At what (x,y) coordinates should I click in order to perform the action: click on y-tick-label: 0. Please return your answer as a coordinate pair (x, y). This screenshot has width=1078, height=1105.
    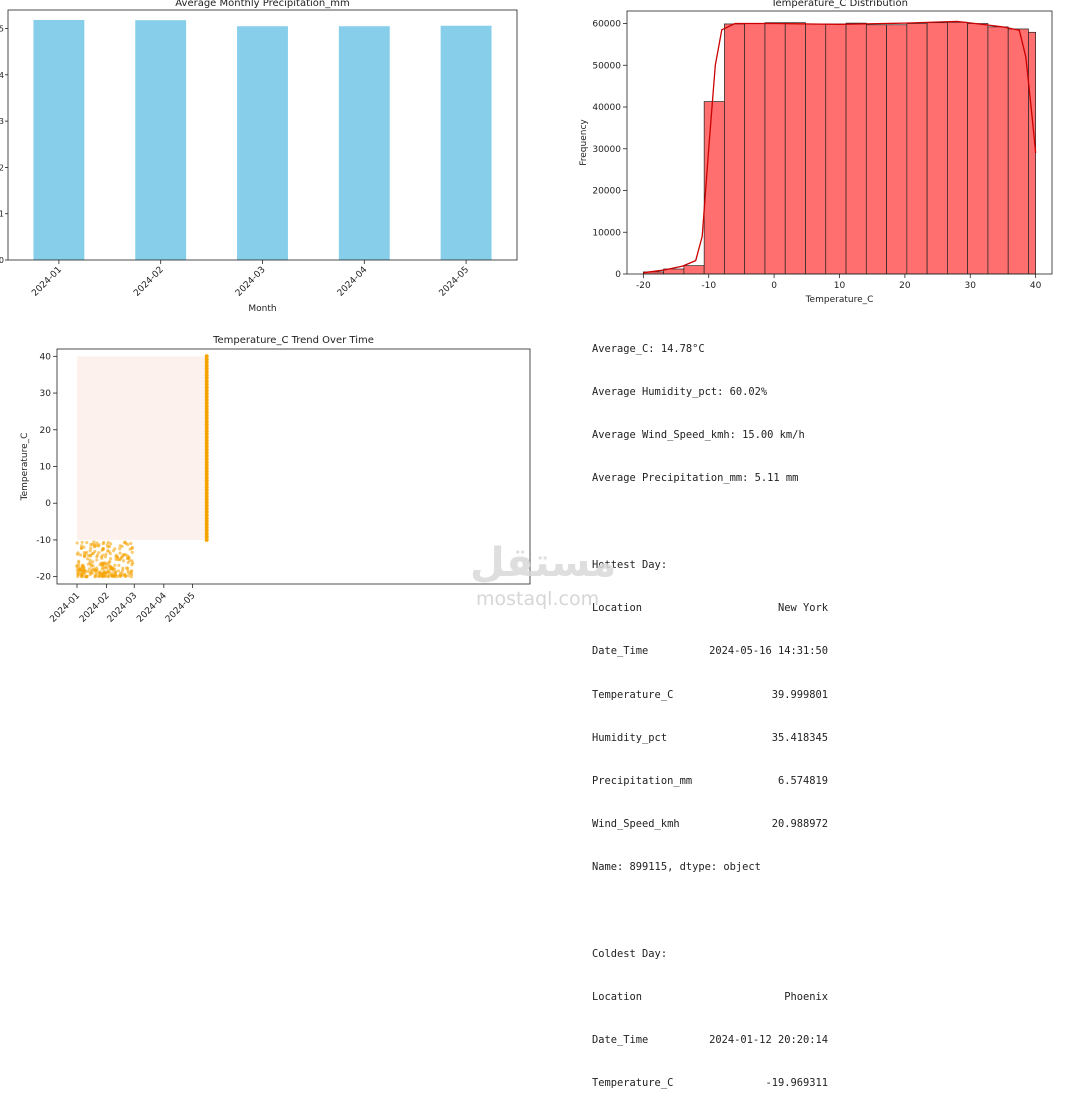
    Looking at the image, I should click on (618, 275).